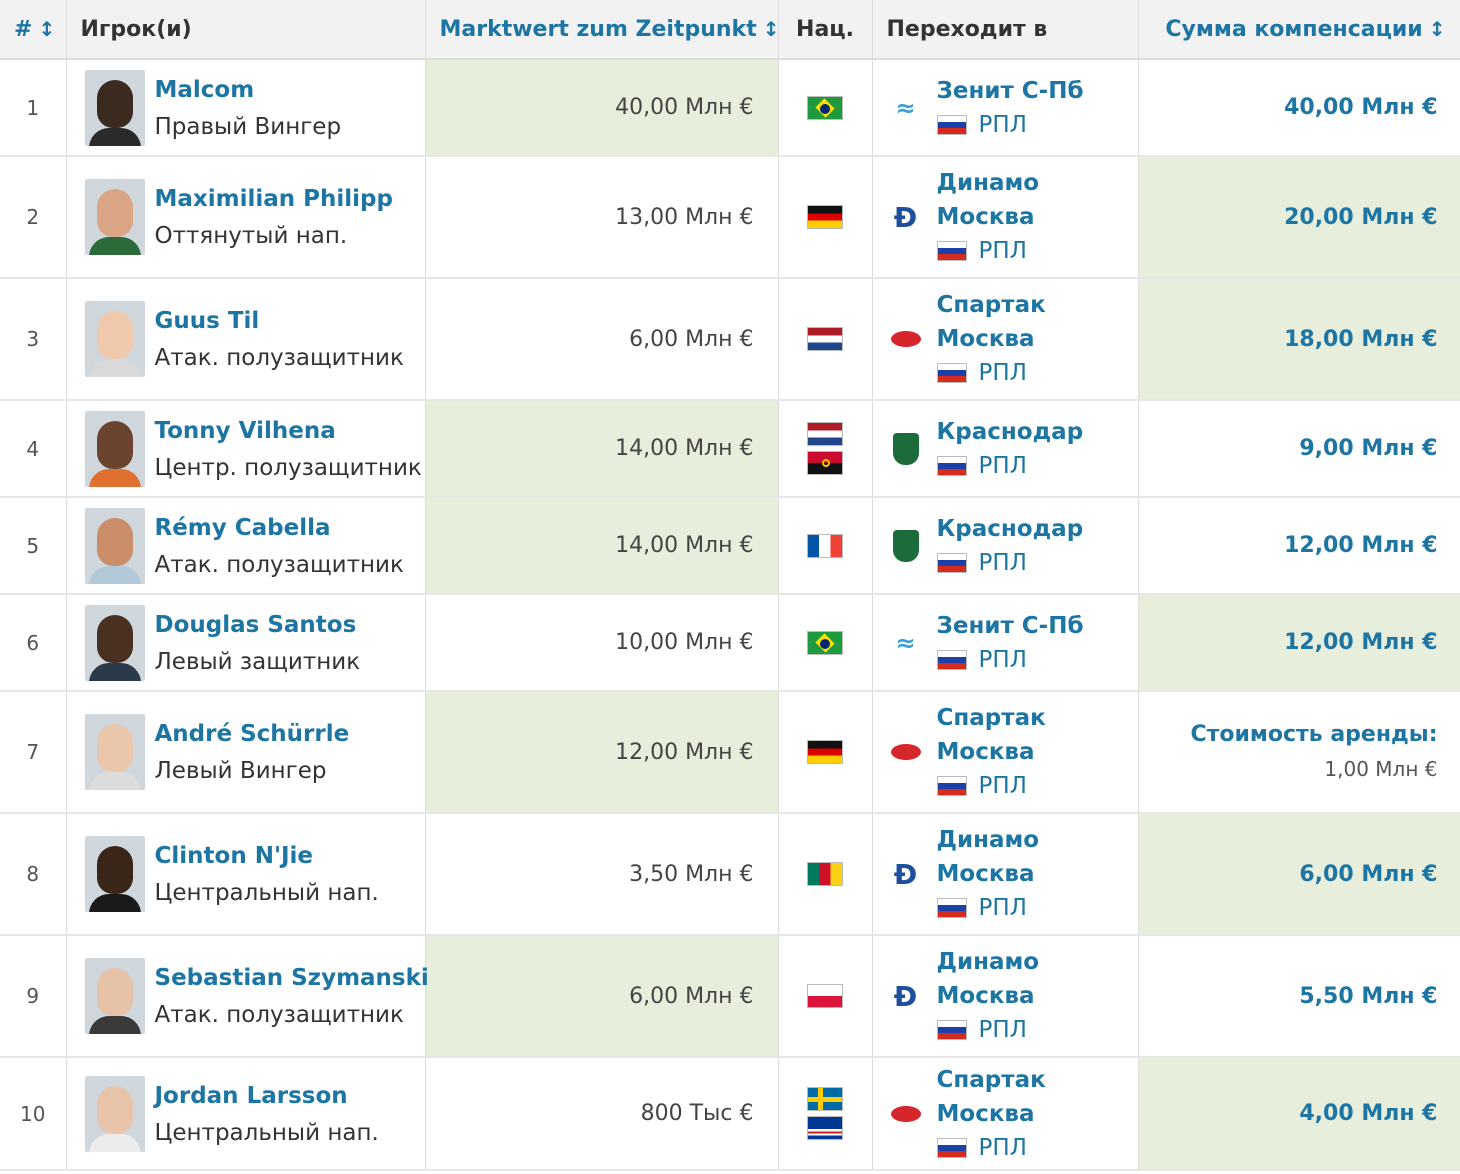 The width and height of the screenshot is (1460, 1174). What do you see at coordinates (1361, 217) in the screenshot?
I see `transfer-fee: 20,00 Млн €` at bounding box center [1361, 217].